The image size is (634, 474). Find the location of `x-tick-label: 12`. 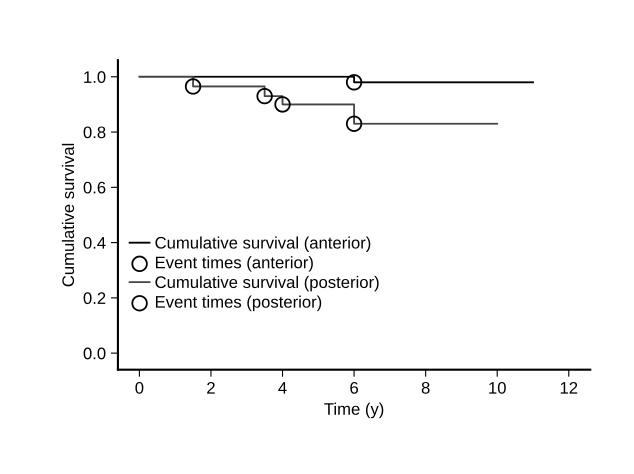

x-tick-label: 12 is located at coordinates (569, 388).